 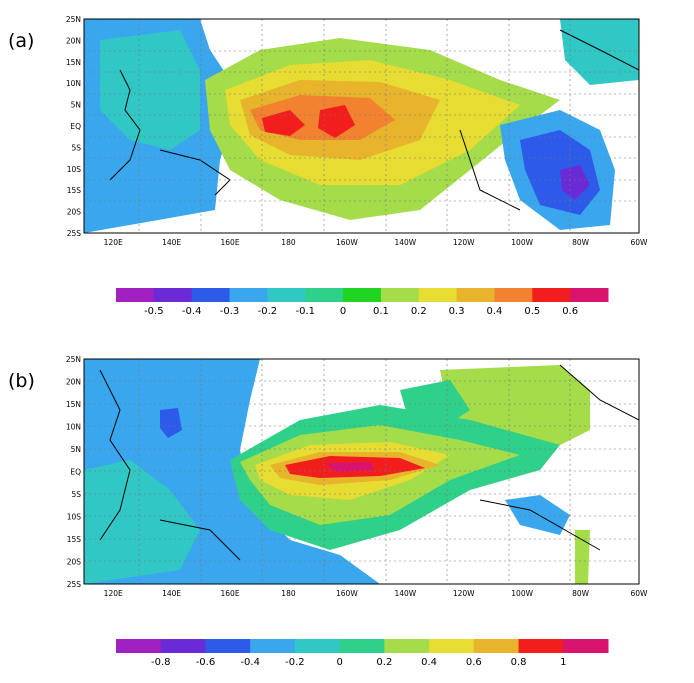 I want to click on map-a-lat-ticks: 25N 20N 15N 10N 5N EQ 5S 10S 15S 20S 25S, so click(x=73, y=126).